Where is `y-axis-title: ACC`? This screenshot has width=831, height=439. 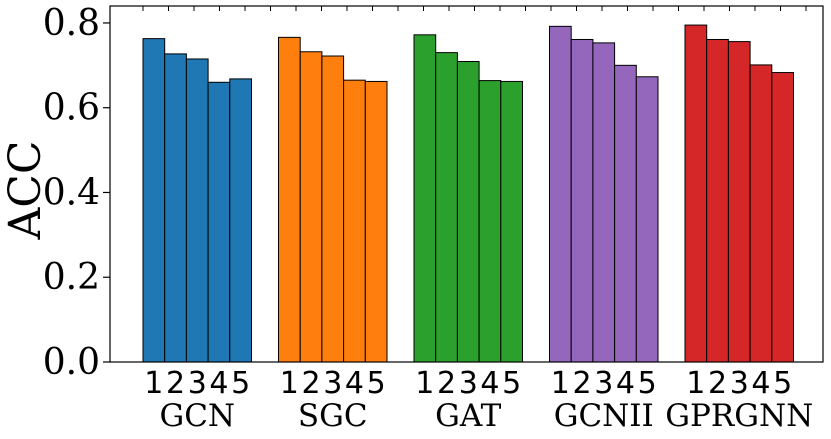
y-axis-title: ACC is located at coordinates (25, 190).